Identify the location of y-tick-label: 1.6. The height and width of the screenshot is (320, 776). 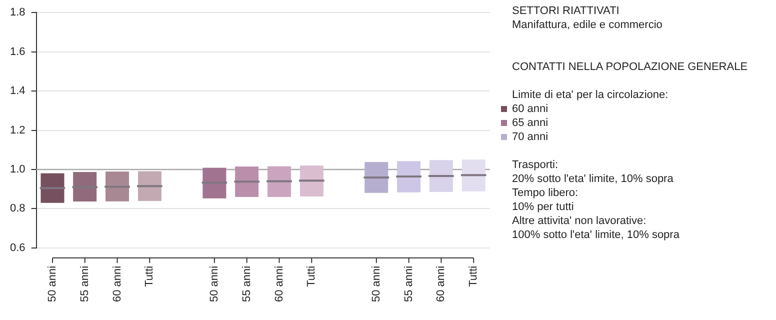
(18, 52).